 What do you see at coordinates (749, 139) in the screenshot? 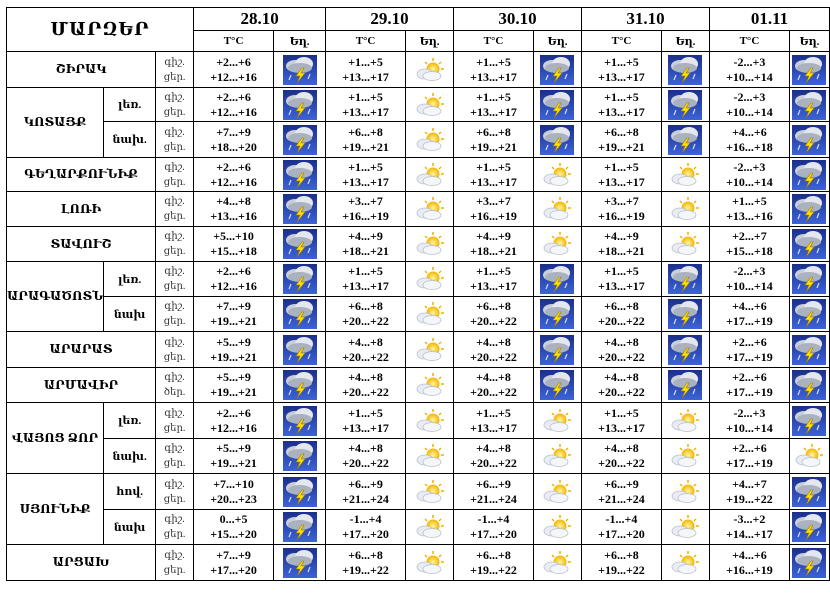
I see `temperature-cell: +4...+6 +16...+18` at bounding box center [749, 139].